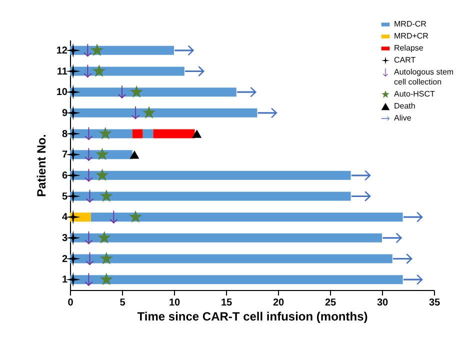  What do you see at coordinates (65, 113) in the screenshot?
I see `y-tick-label: 9` at bounding box center [65, 113].